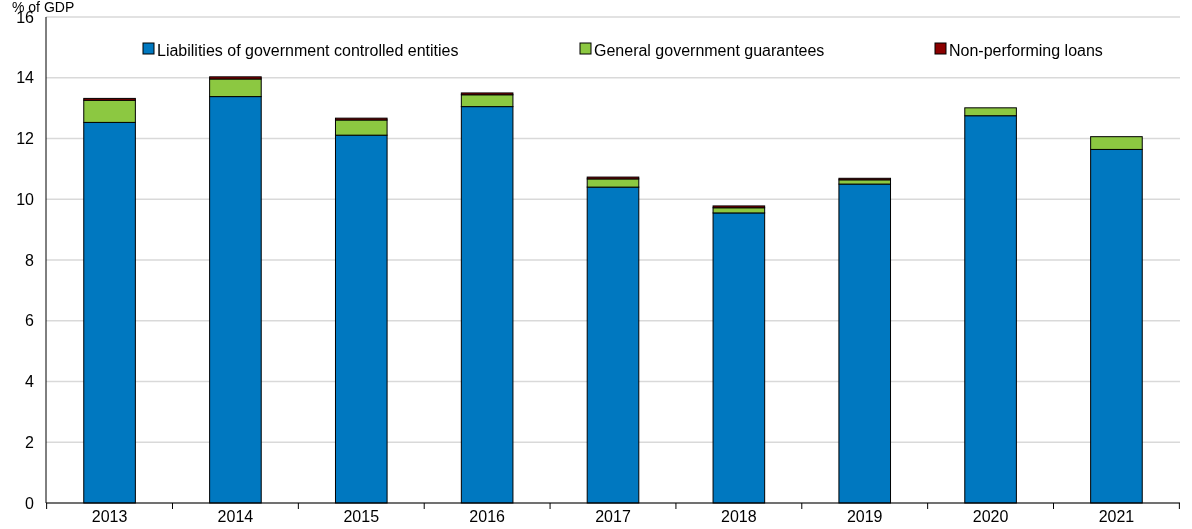 This screenshot has height=529, width=1192. Describe the element at coordinates (30, 321) in the screenshot. I see `y-tick-label: 6` at that location.